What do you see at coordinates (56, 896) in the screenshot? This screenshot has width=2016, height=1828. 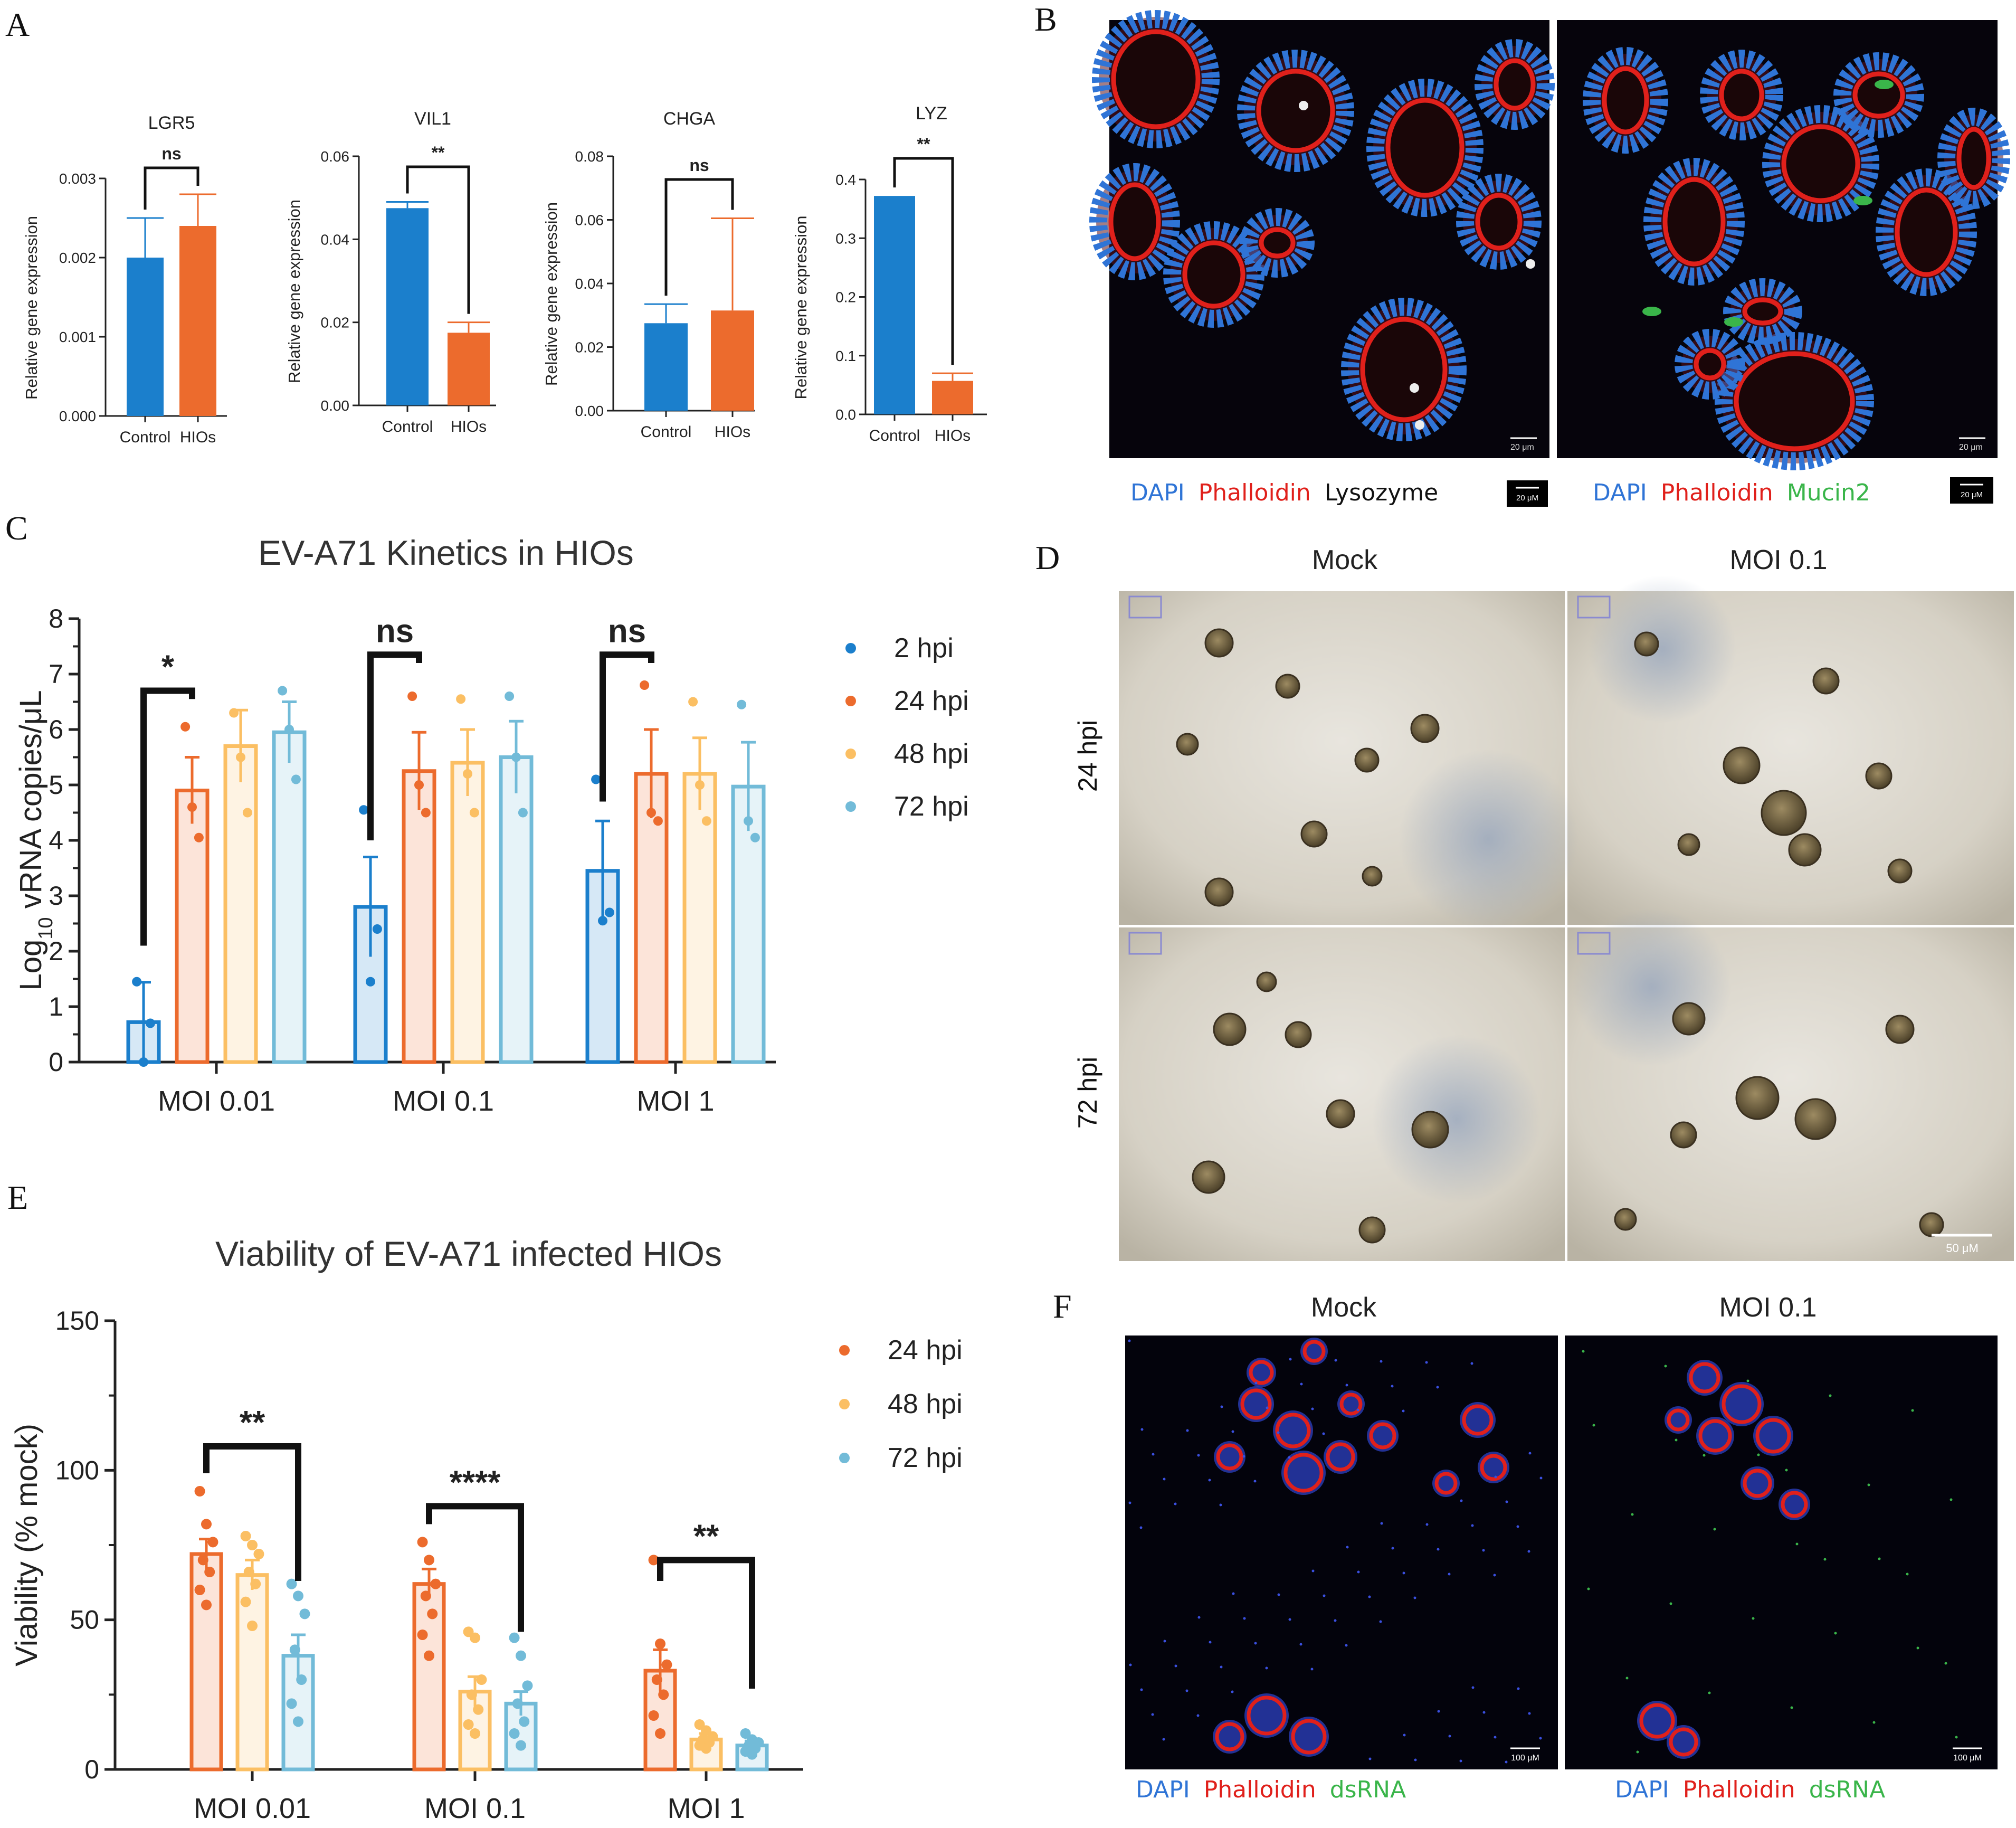 I see `y-tick-label: 3` at bounding box center [56, 896].